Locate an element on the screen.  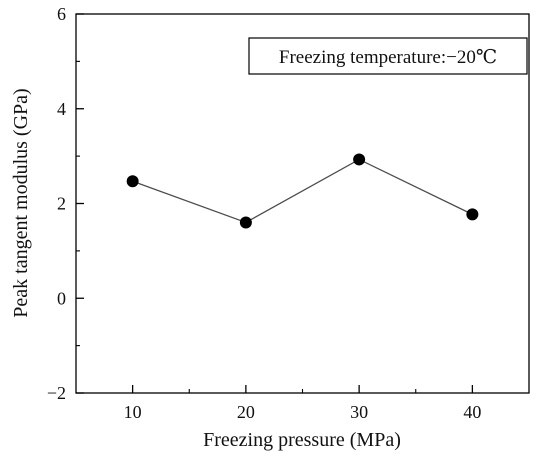
annotation-text: Freezing temperature:−20℃ is located at coordinates (388, 57).